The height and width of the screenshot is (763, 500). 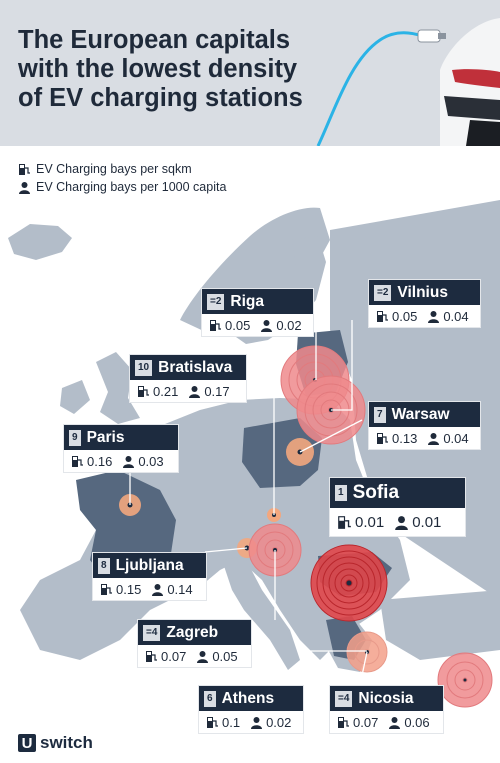 I want to click on value-sqkm: 0.15, so click(x=129, y=589).